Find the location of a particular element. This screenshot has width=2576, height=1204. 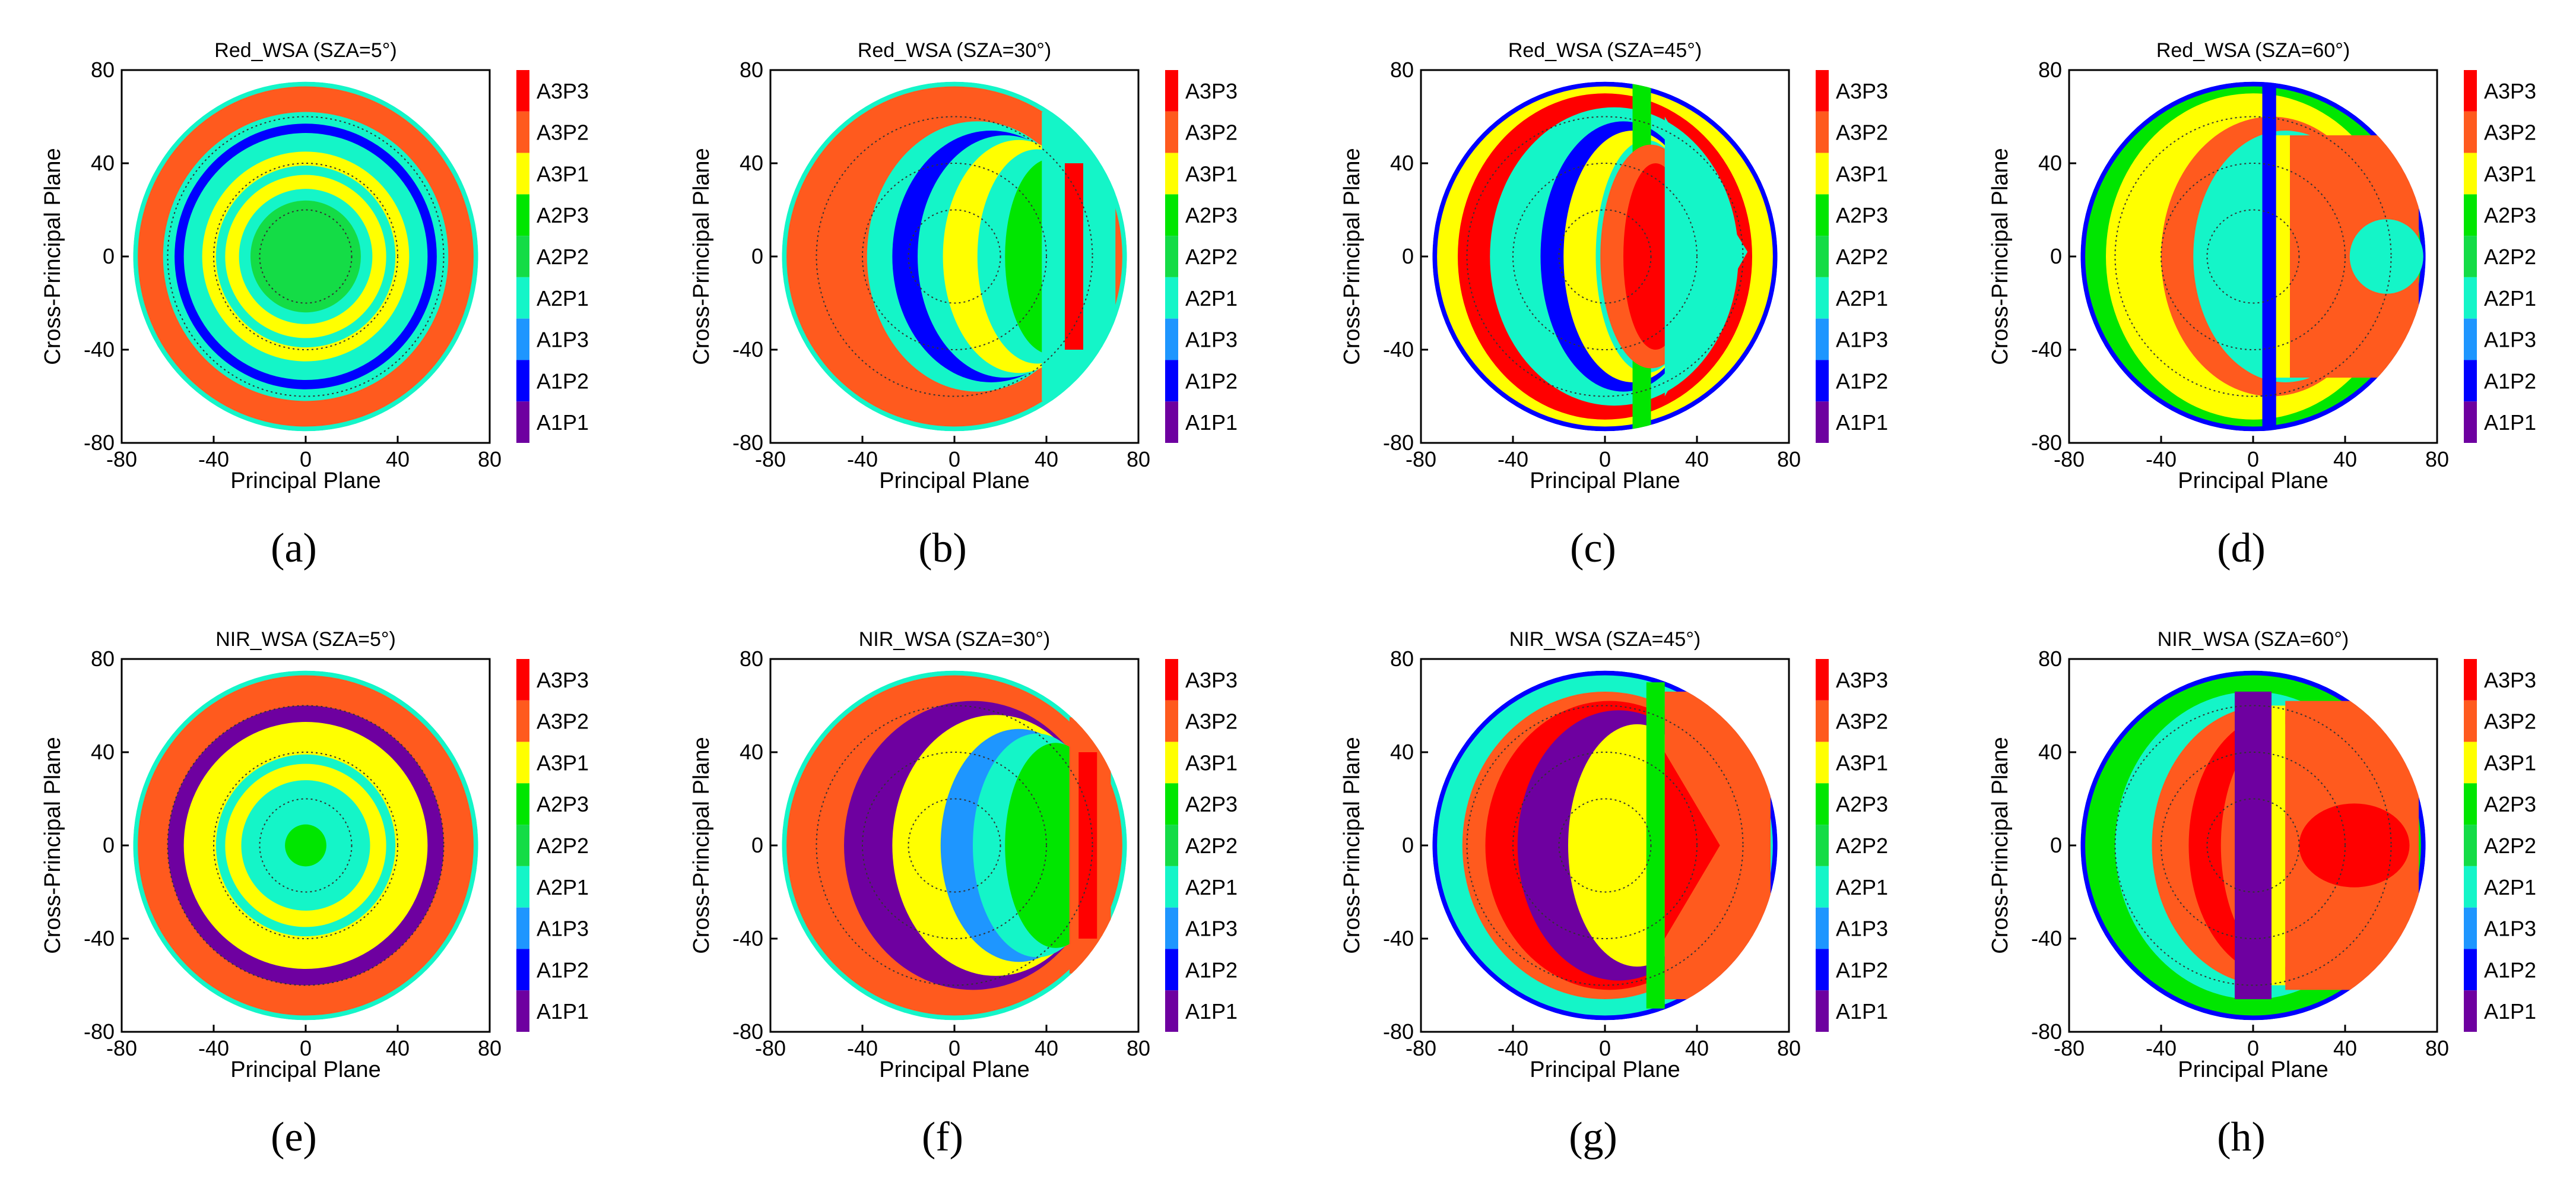

panel-caption: (b) is located at coordinates (942, 548).